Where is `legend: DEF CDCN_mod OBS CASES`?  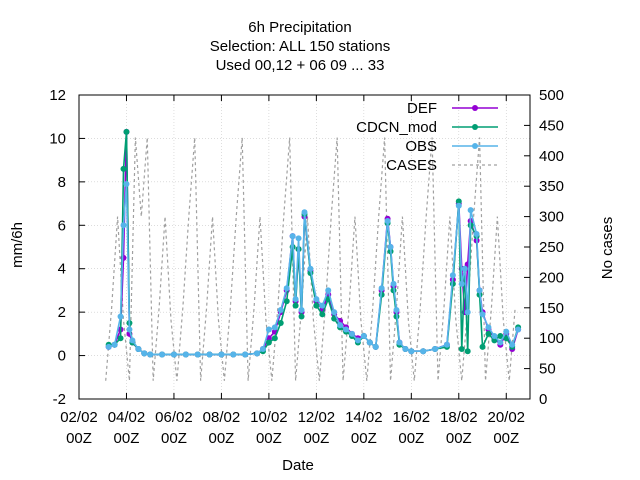
legend: DEF CDCN_mod OBS CASES is located at coordinates (427, 137).